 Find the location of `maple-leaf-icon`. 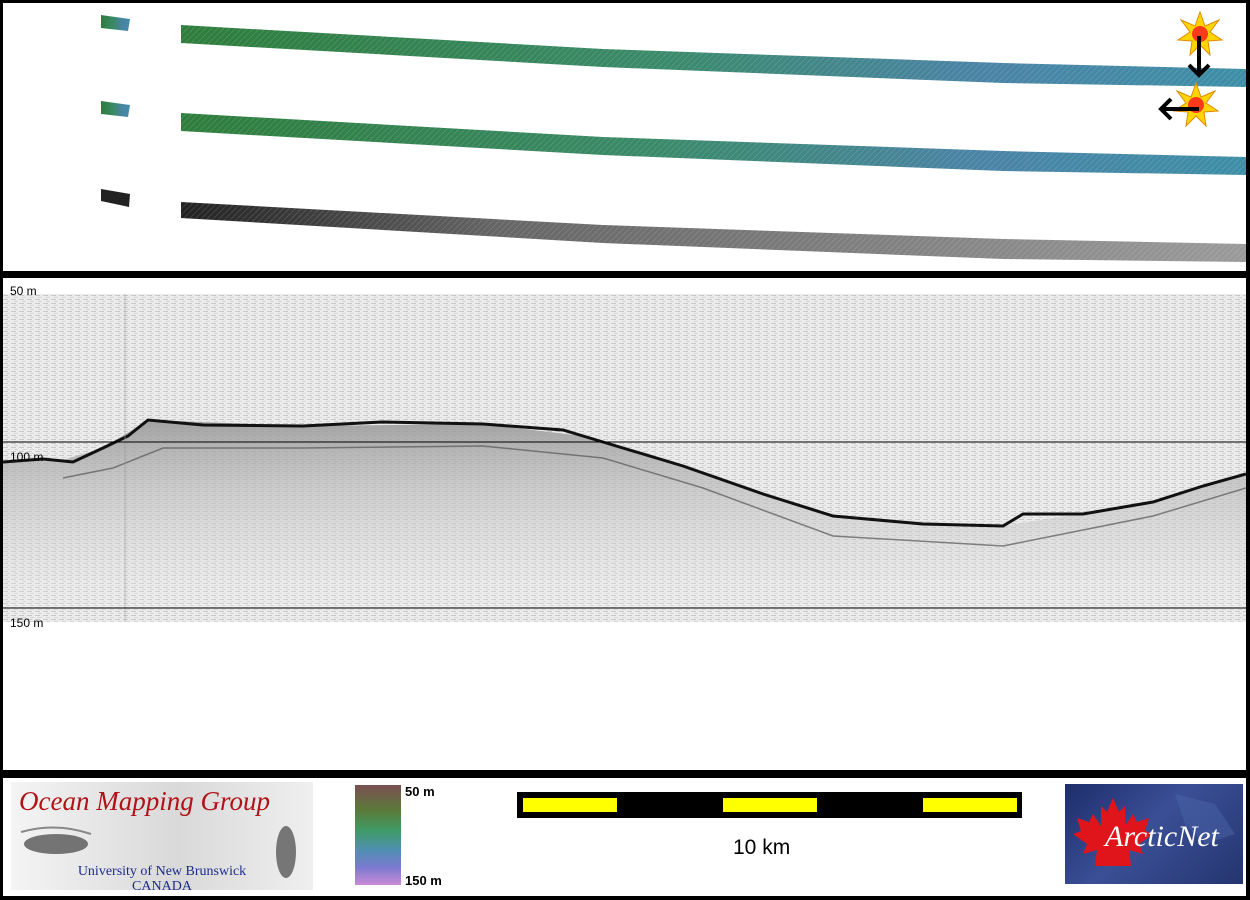

maple-leaf-icon is located at coordinates (1154, 830).